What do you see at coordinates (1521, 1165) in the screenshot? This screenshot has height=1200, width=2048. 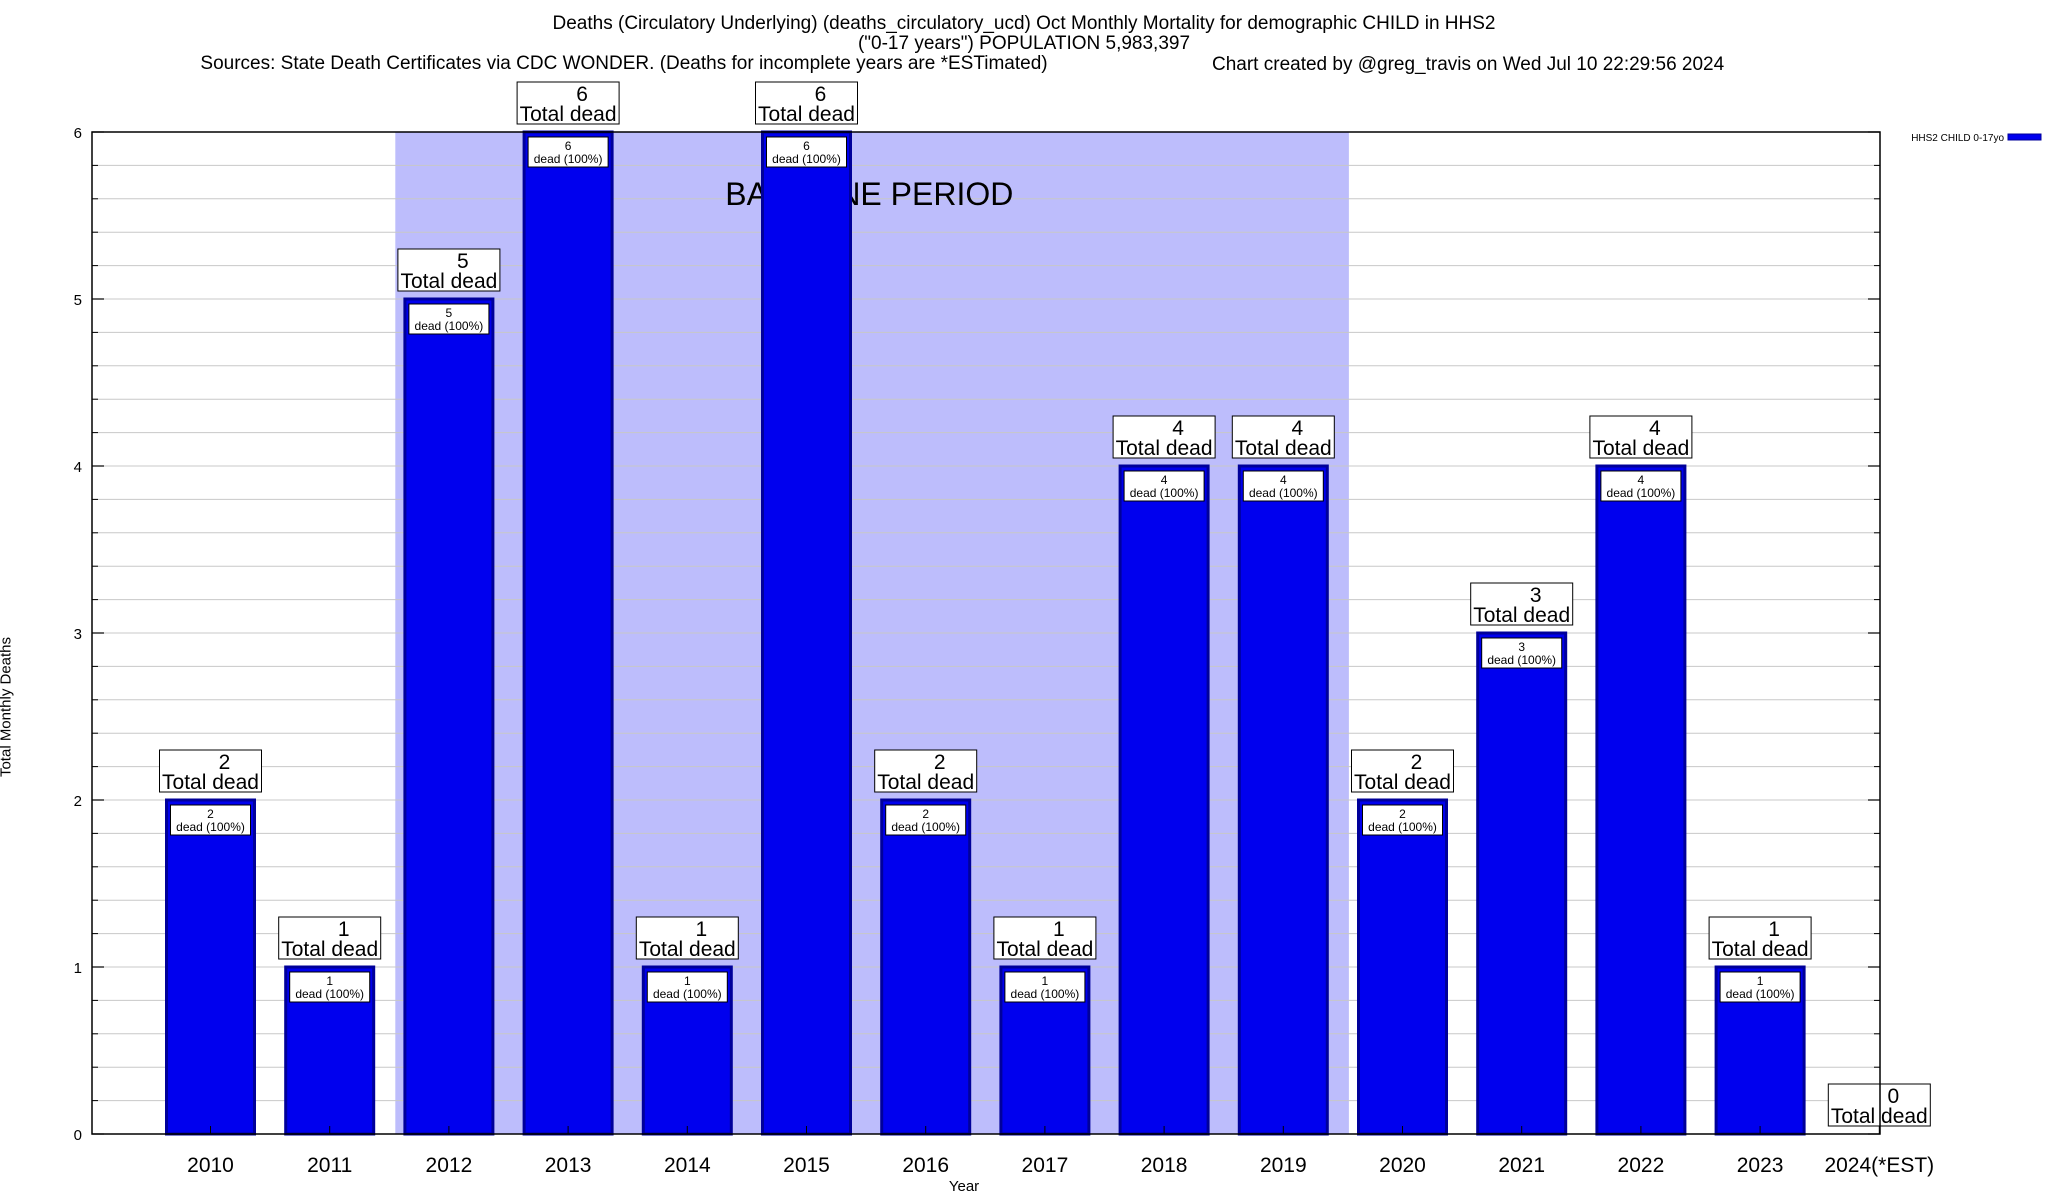 I see `x-tick-label: 2021` at bounding box center [1521, 1165].